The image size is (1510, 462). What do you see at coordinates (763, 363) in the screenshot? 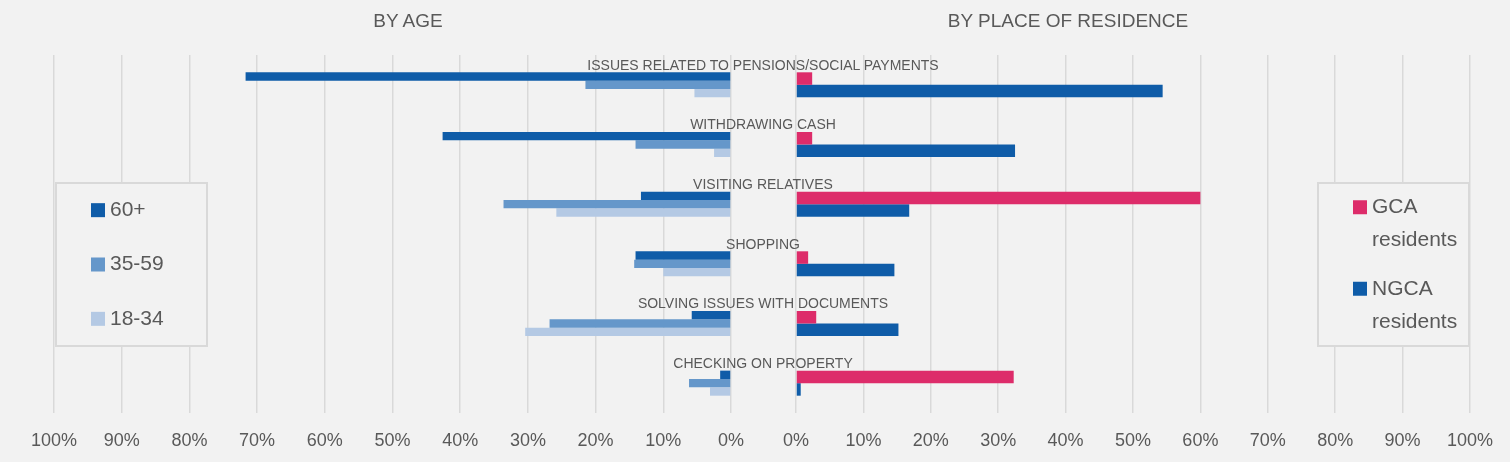
I see `y-tick-label: CHECKING ON PROPERTY` at bounding box center [763, 363].